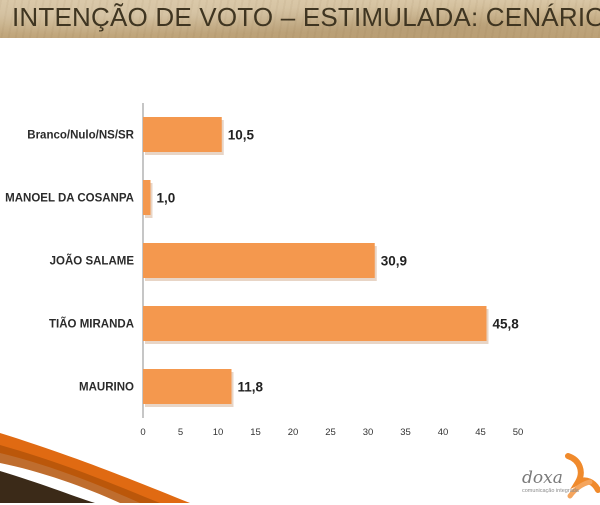  What do you see at coordinates (241, 135) in the screenshot?
I see `value-label: 10,5` at bounding box center [241, 135].